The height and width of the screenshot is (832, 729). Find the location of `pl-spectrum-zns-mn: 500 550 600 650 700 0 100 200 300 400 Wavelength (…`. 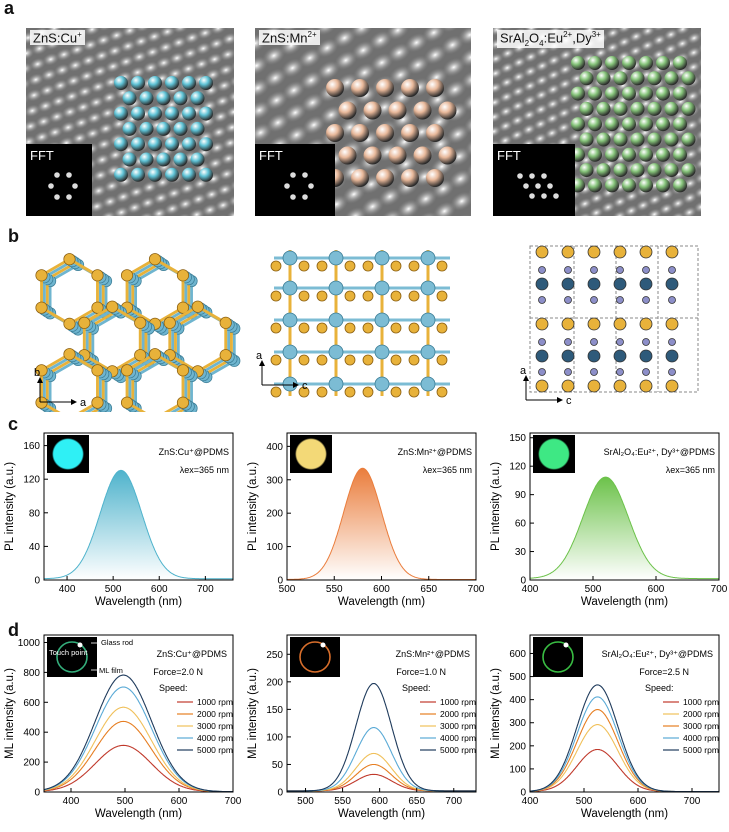

pl-spectrum-zns-mn: 500 550 600 650 700 0 100 200 300 400 Wavelength (… is located at coordinates (366, 520).